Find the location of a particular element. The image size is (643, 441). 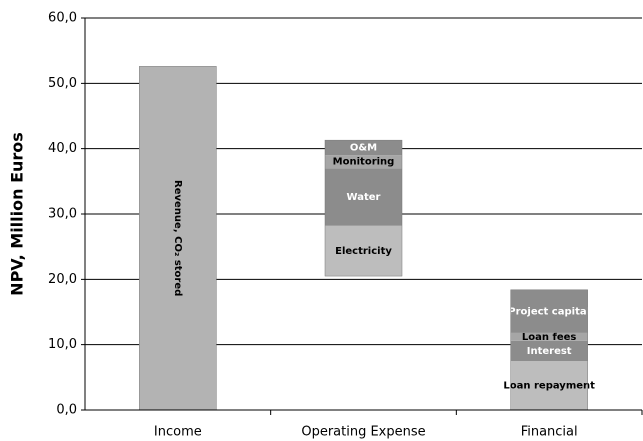

y-tick-label: 0,0 is located at coordinates (66, 410).